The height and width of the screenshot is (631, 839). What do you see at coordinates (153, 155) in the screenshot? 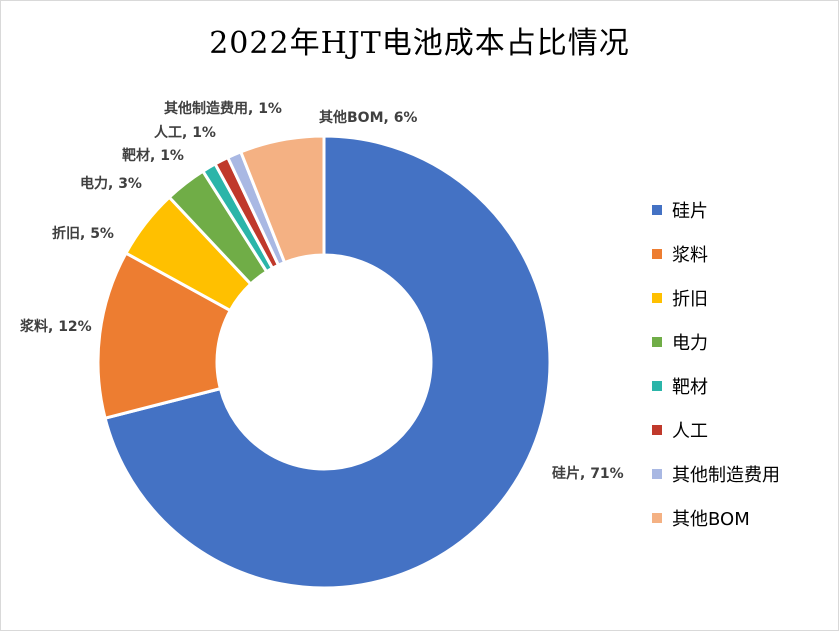
I see `data-label-5: 靶材, 1%` at bounding box center [153, 155].